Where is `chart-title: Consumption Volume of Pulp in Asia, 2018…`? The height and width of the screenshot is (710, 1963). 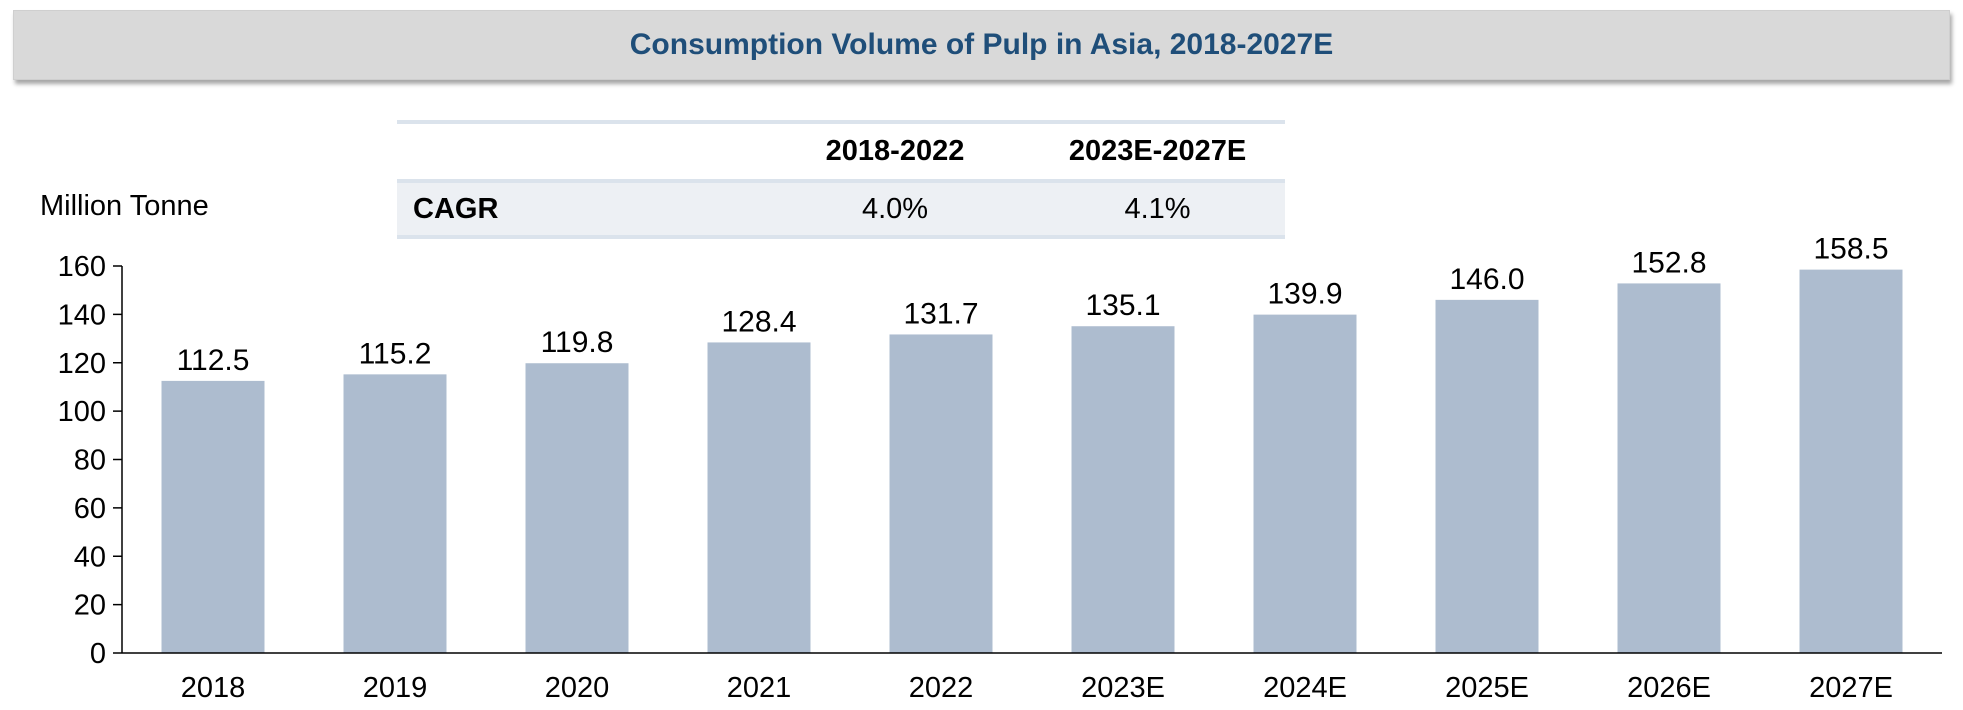
chart-title: Consumption Volume of Pulp in Asia, 2018… is located at coordinates (981, 44).